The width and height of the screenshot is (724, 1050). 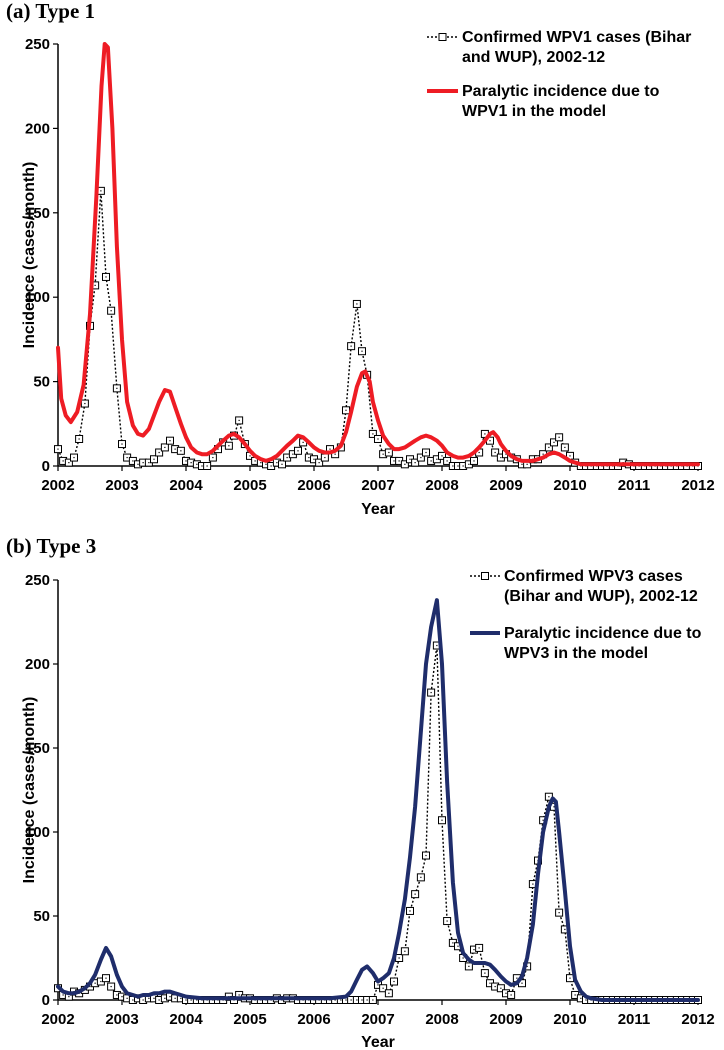 What do you see at coordinates (576, 653) in the screenshot?
I see `legend-line: WPV3 in the model` at bounding box center [576, 653].